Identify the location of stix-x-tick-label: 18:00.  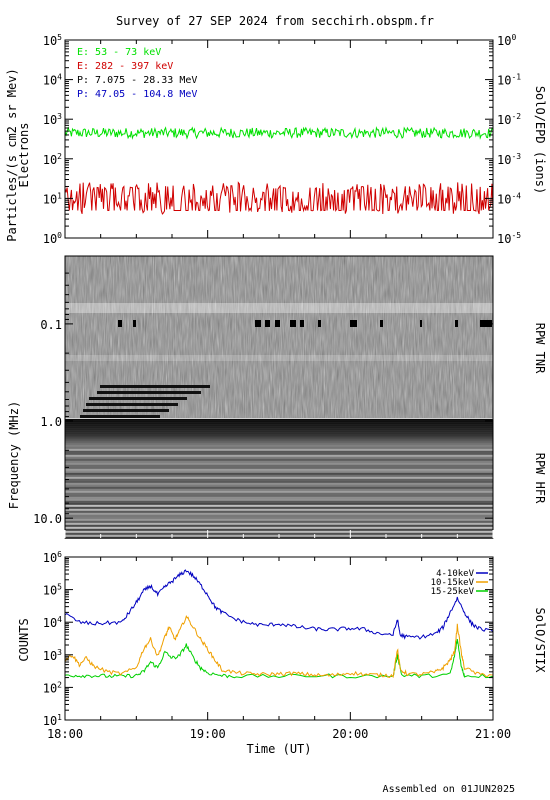
(65, 734).